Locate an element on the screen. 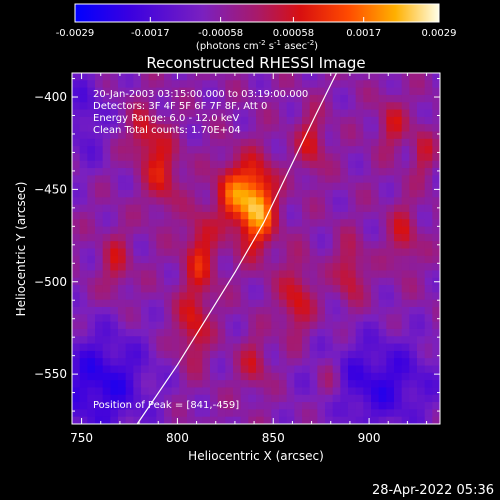 The image size is (500, 500). x-tick-label: 750 is located at coordinates (81, 438).